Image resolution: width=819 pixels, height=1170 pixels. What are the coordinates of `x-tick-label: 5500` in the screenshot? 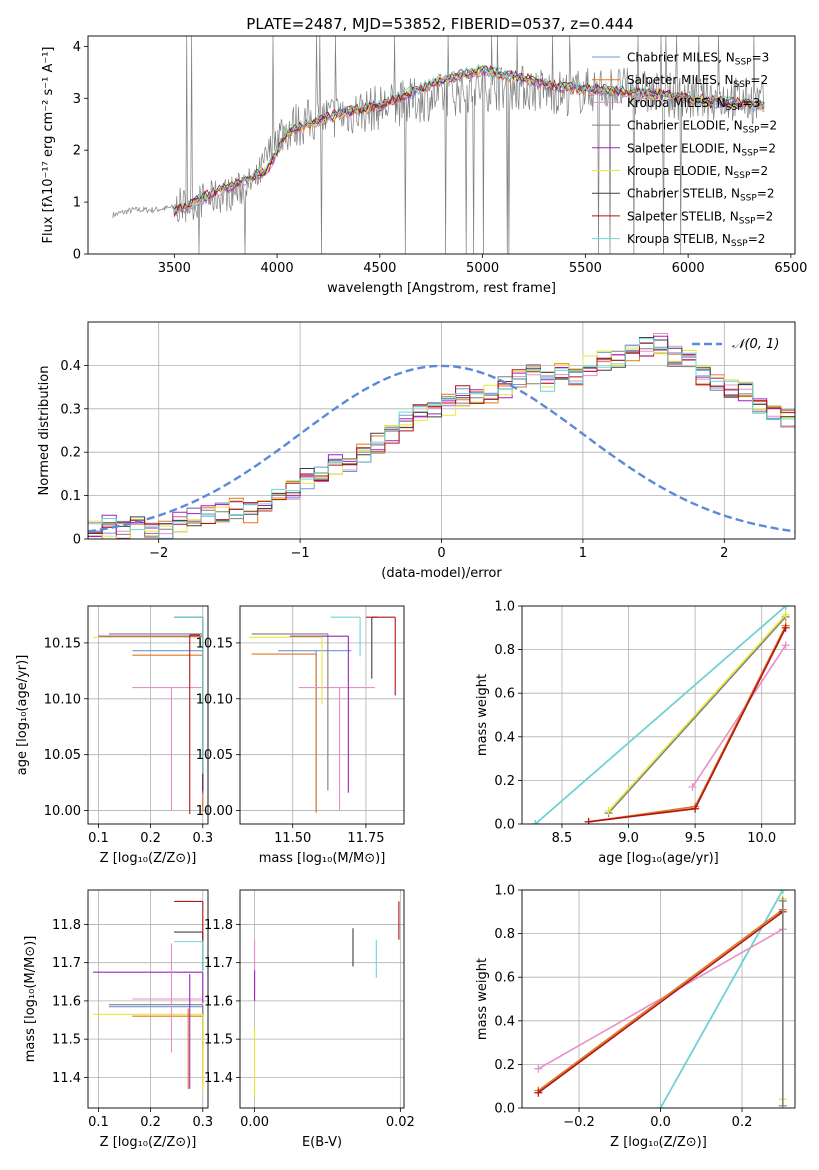 It's located at (585, 268).